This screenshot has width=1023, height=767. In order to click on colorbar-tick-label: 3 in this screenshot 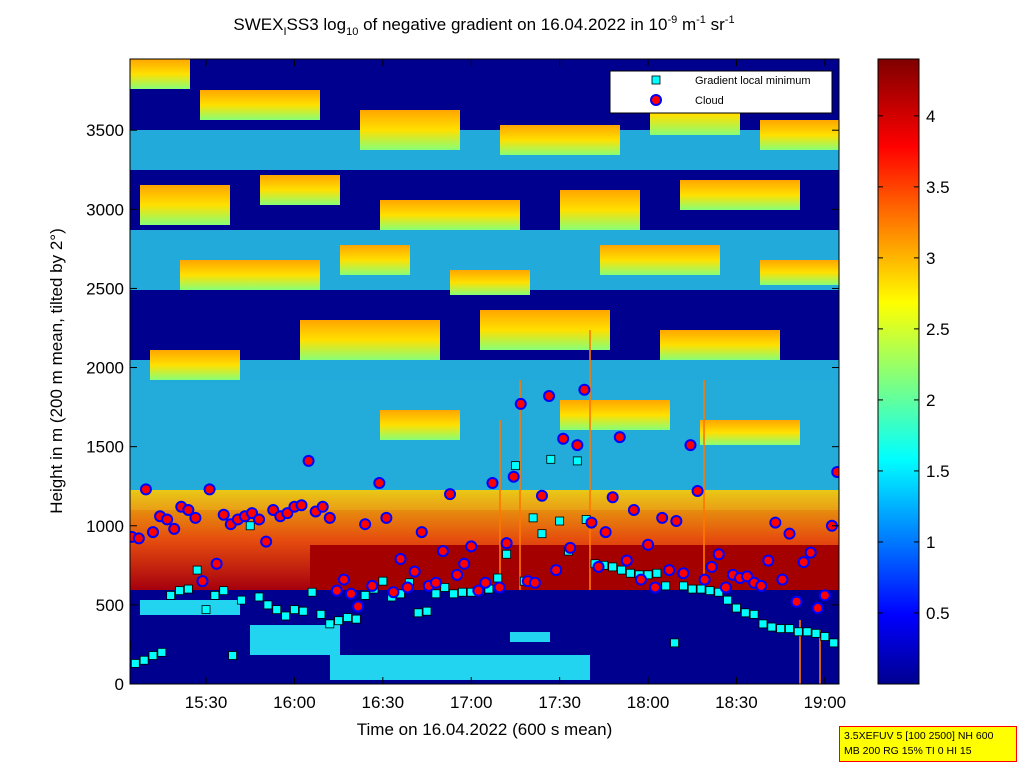, I will do `click(930, 258)`.